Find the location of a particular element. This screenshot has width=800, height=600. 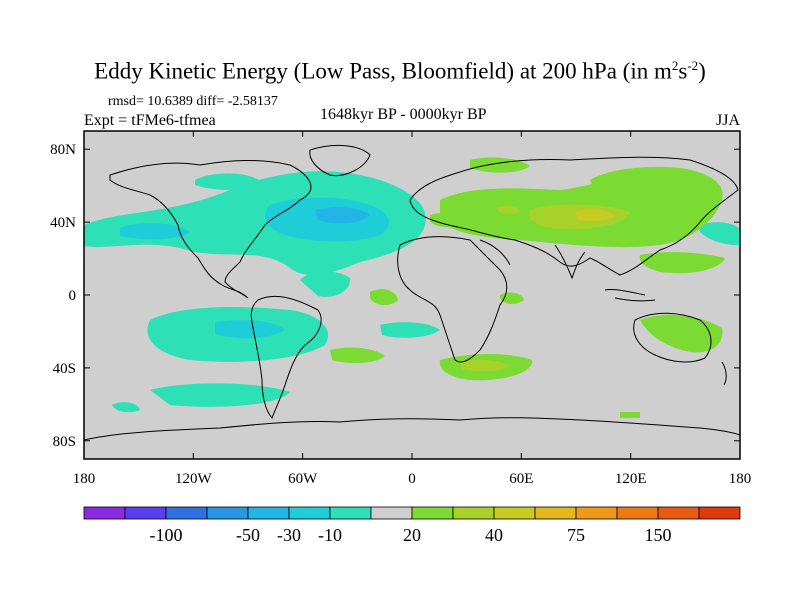

colorbar-label: -100 is located at coordinates (166, 535).